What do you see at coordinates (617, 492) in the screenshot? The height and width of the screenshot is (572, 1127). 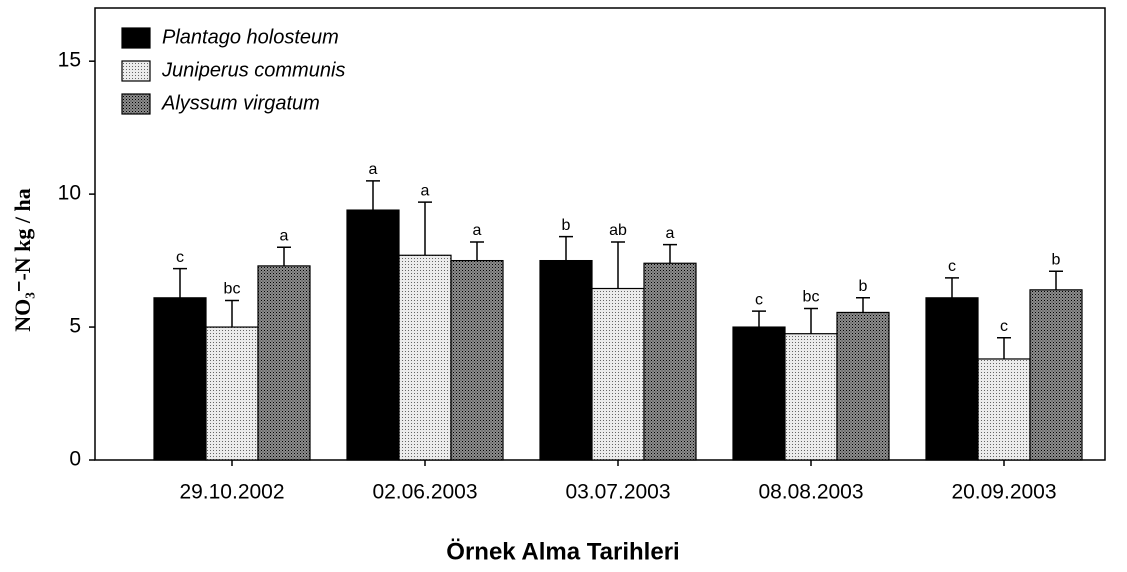 I see `x-tick-label: 03.07.2003` at bounding box center [617, 492].